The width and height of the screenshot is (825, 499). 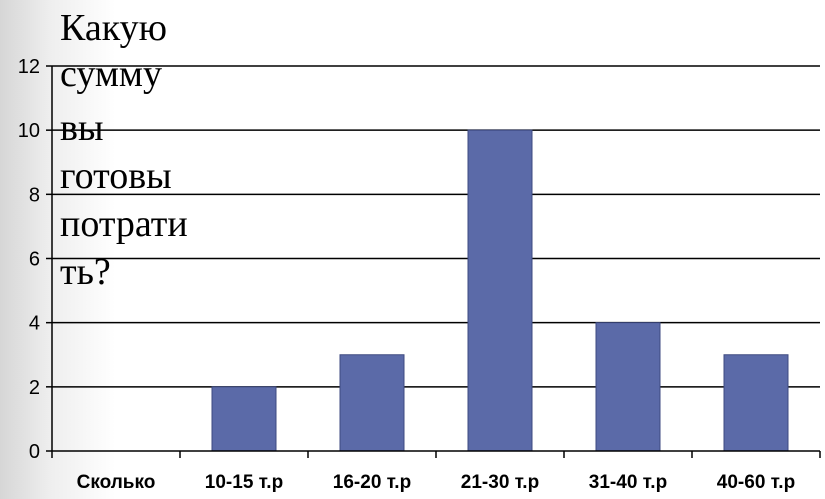 I want to click on chart-title-line: ть?, so click(x=85, y=272).